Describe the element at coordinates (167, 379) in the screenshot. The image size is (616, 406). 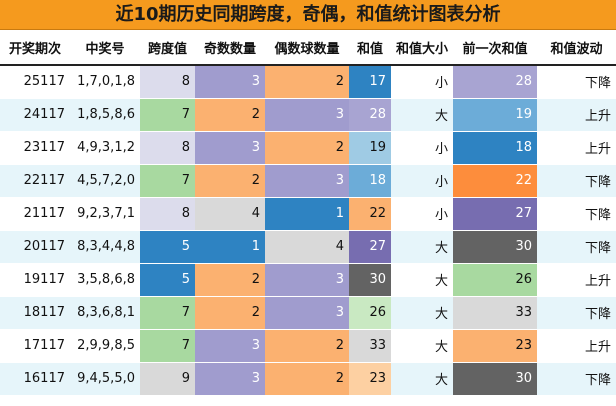
I see `cell-span: 9` at that location.